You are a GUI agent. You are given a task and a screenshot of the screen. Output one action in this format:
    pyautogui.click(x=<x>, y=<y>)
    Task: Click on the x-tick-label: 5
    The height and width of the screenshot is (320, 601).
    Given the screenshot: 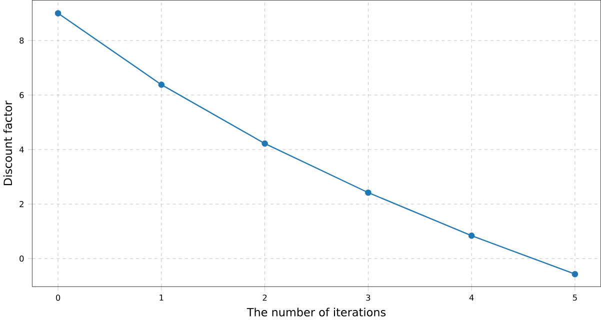 What is the action you would take?
    pyautogui.click(x=574, y=297)
    